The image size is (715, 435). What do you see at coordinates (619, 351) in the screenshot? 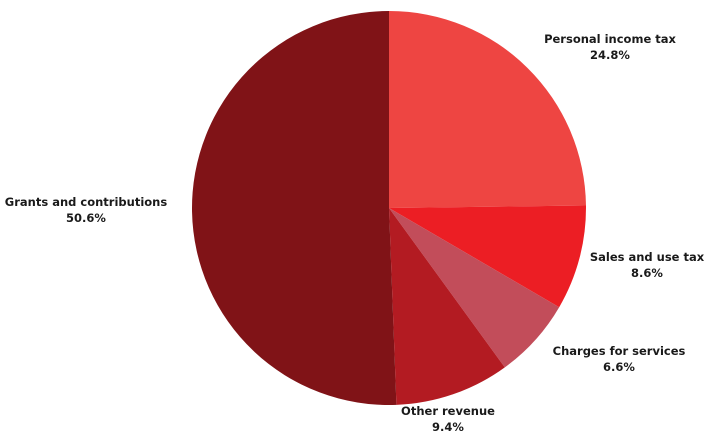
I see `label-name: Charges for services` at bounding box center [619, 351].